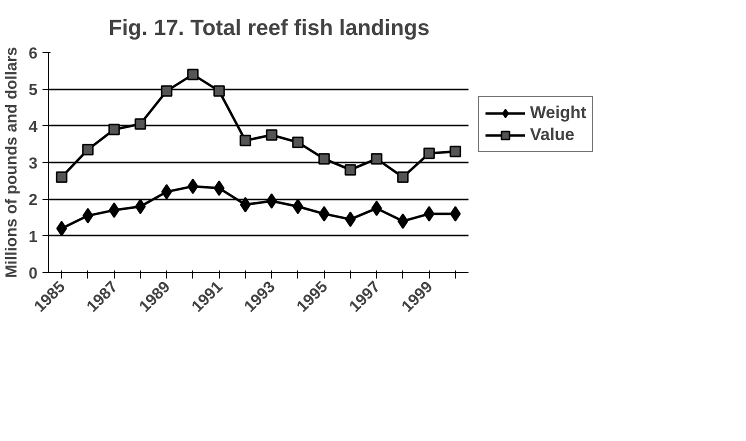 The height and width of the screenshot is (441, 746). Describe the element at coordinates (33, 237) in the screenshot. I see `y-tick-label: 1` at that location.